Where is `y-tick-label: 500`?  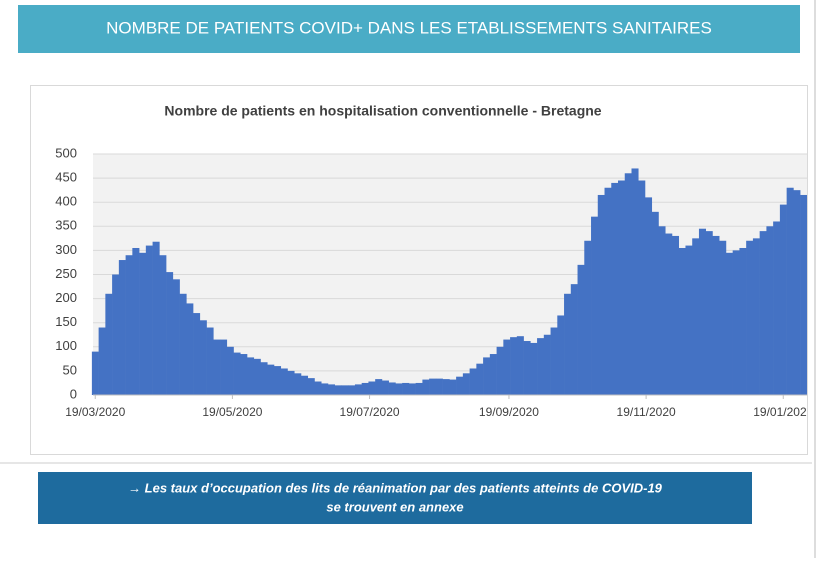
y-tick-label: 500 is located at coordinates (66, 152).